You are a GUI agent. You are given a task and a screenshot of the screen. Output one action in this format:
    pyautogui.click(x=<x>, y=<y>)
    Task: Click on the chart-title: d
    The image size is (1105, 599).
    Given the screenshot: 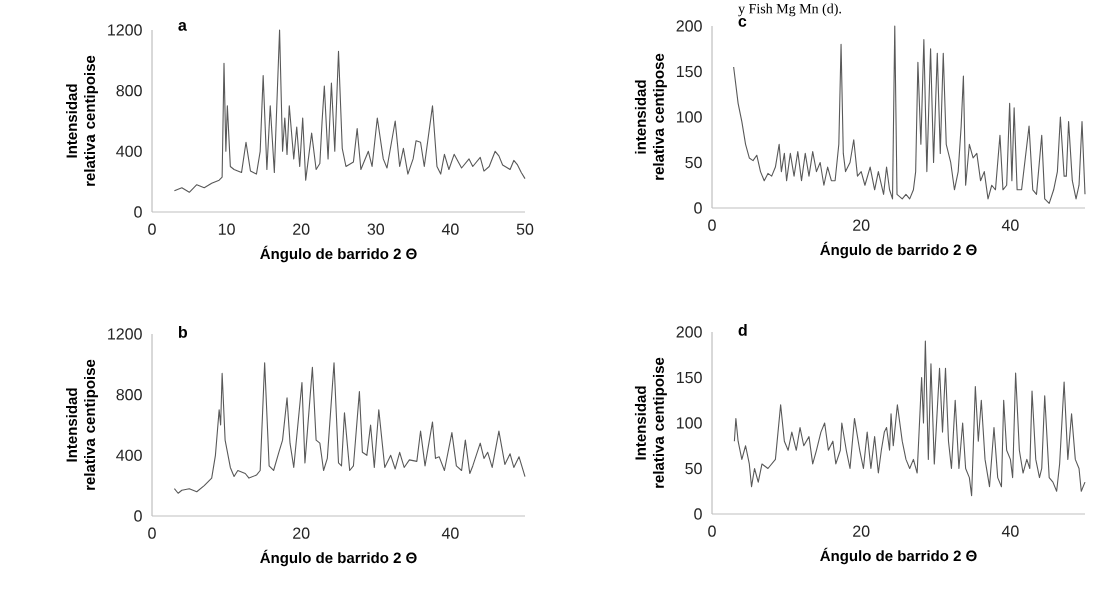 What is the action you would take?
    pyautogui.click(x=742, y=330)
    